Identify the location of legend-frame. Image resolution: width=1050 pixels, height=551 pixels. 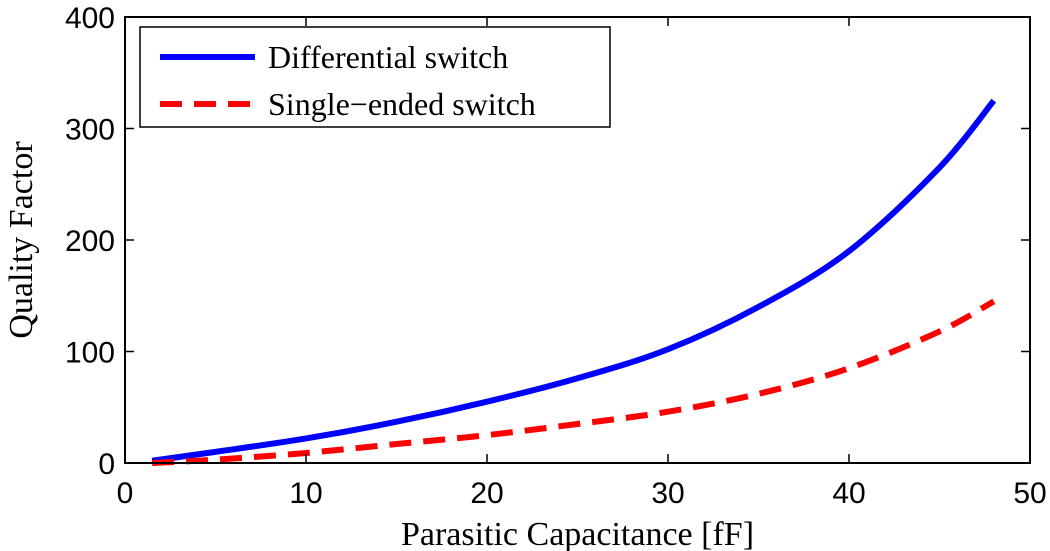
(375, 77).